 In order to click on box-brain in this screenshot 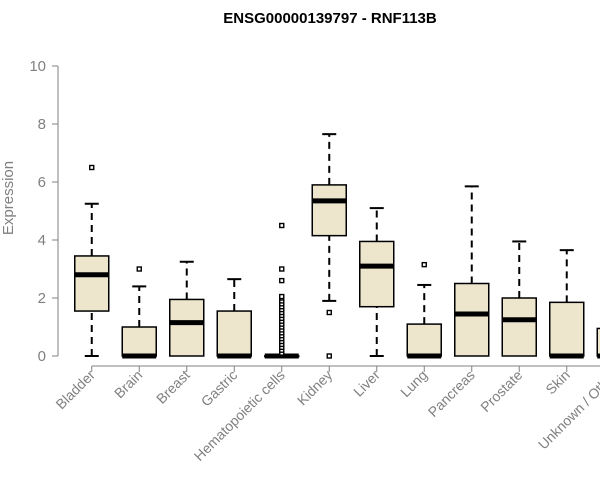, I will do `click(139, 312)`.